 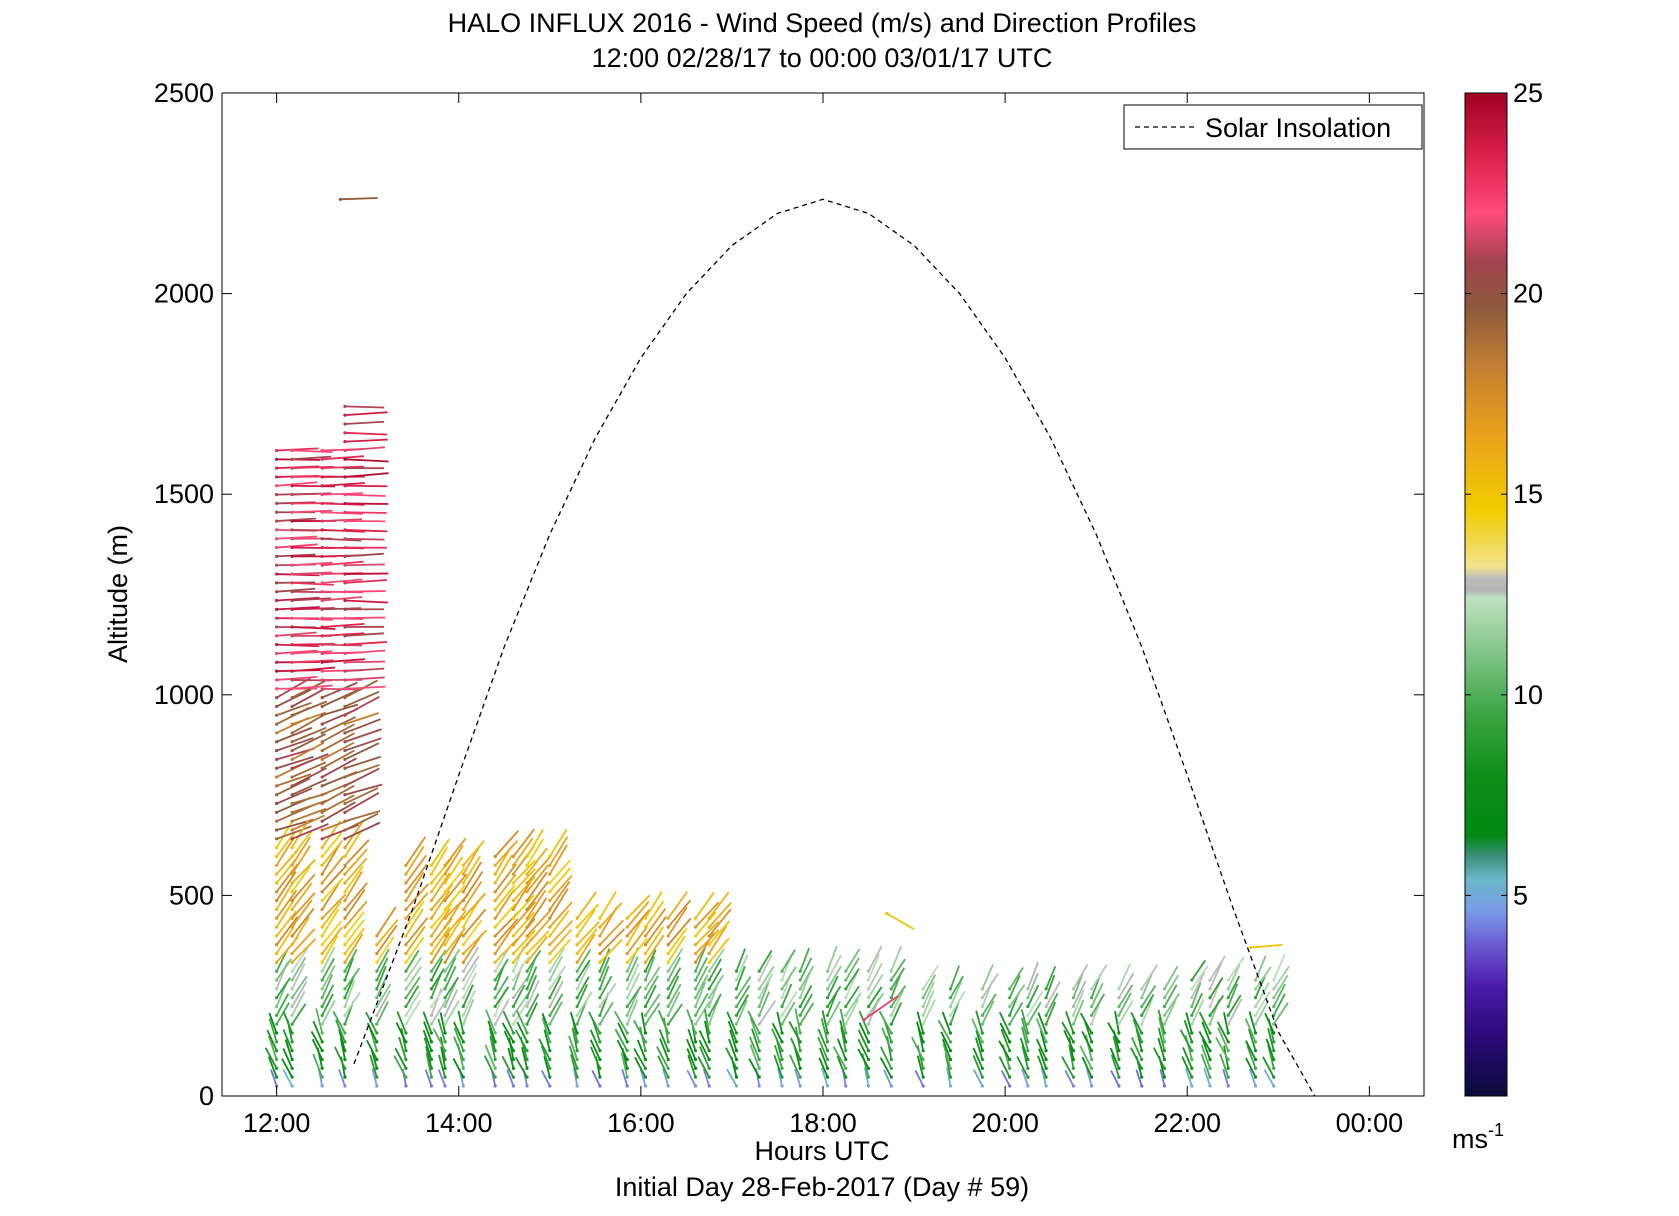 I want to click on x-tick-label: 16:00, so click(x=641, y=1123).